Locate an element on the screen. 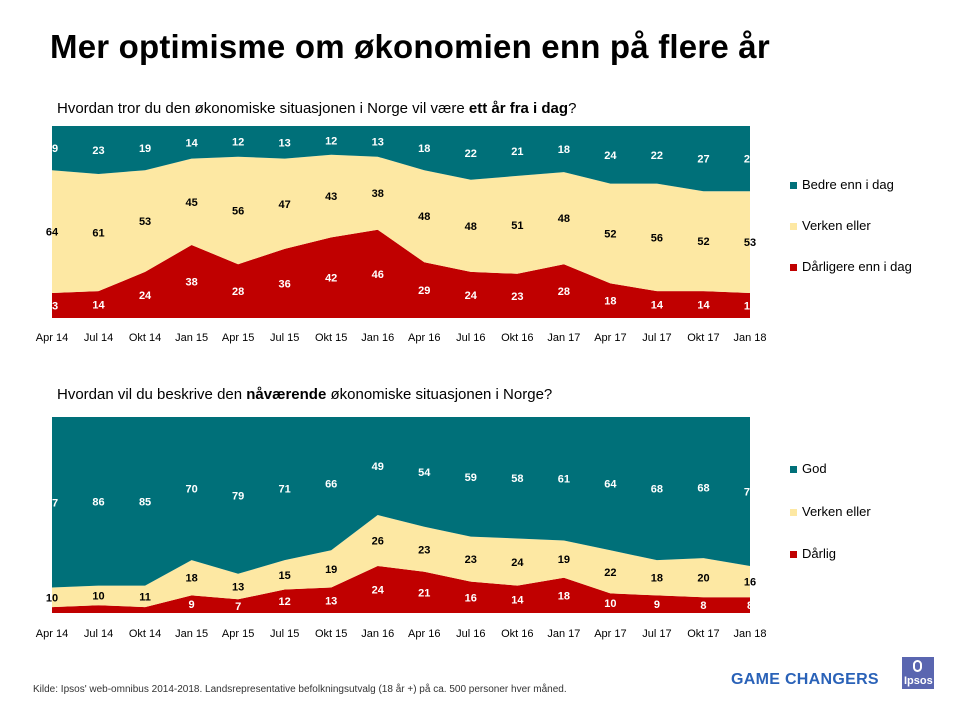 This screenshot has height=720, width=960. x-tick-label: Jul 14 is located at coordinates (98, 338).